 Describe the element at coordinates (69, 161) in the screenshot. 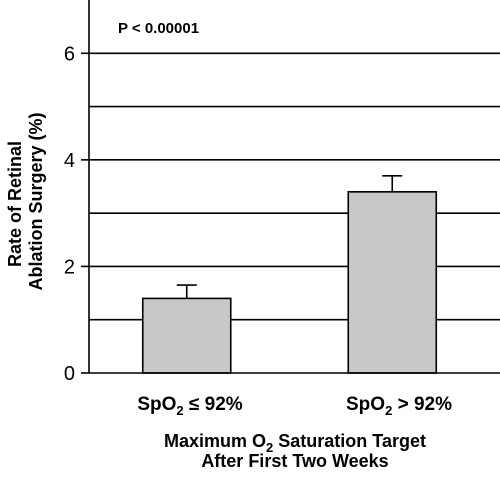

I see `y-tick-label-4: 4` at that location.